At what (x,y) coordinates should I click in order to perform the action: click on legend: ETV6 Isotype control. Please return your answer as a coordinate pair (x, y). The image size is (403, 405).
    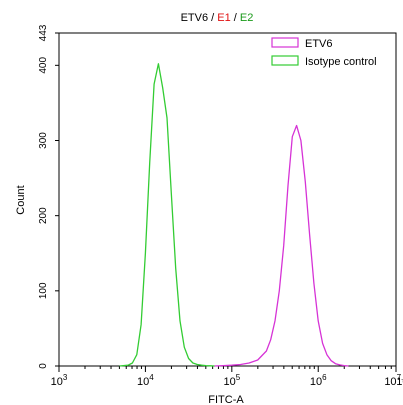
    Looking at the image, I should click on (324, 52).